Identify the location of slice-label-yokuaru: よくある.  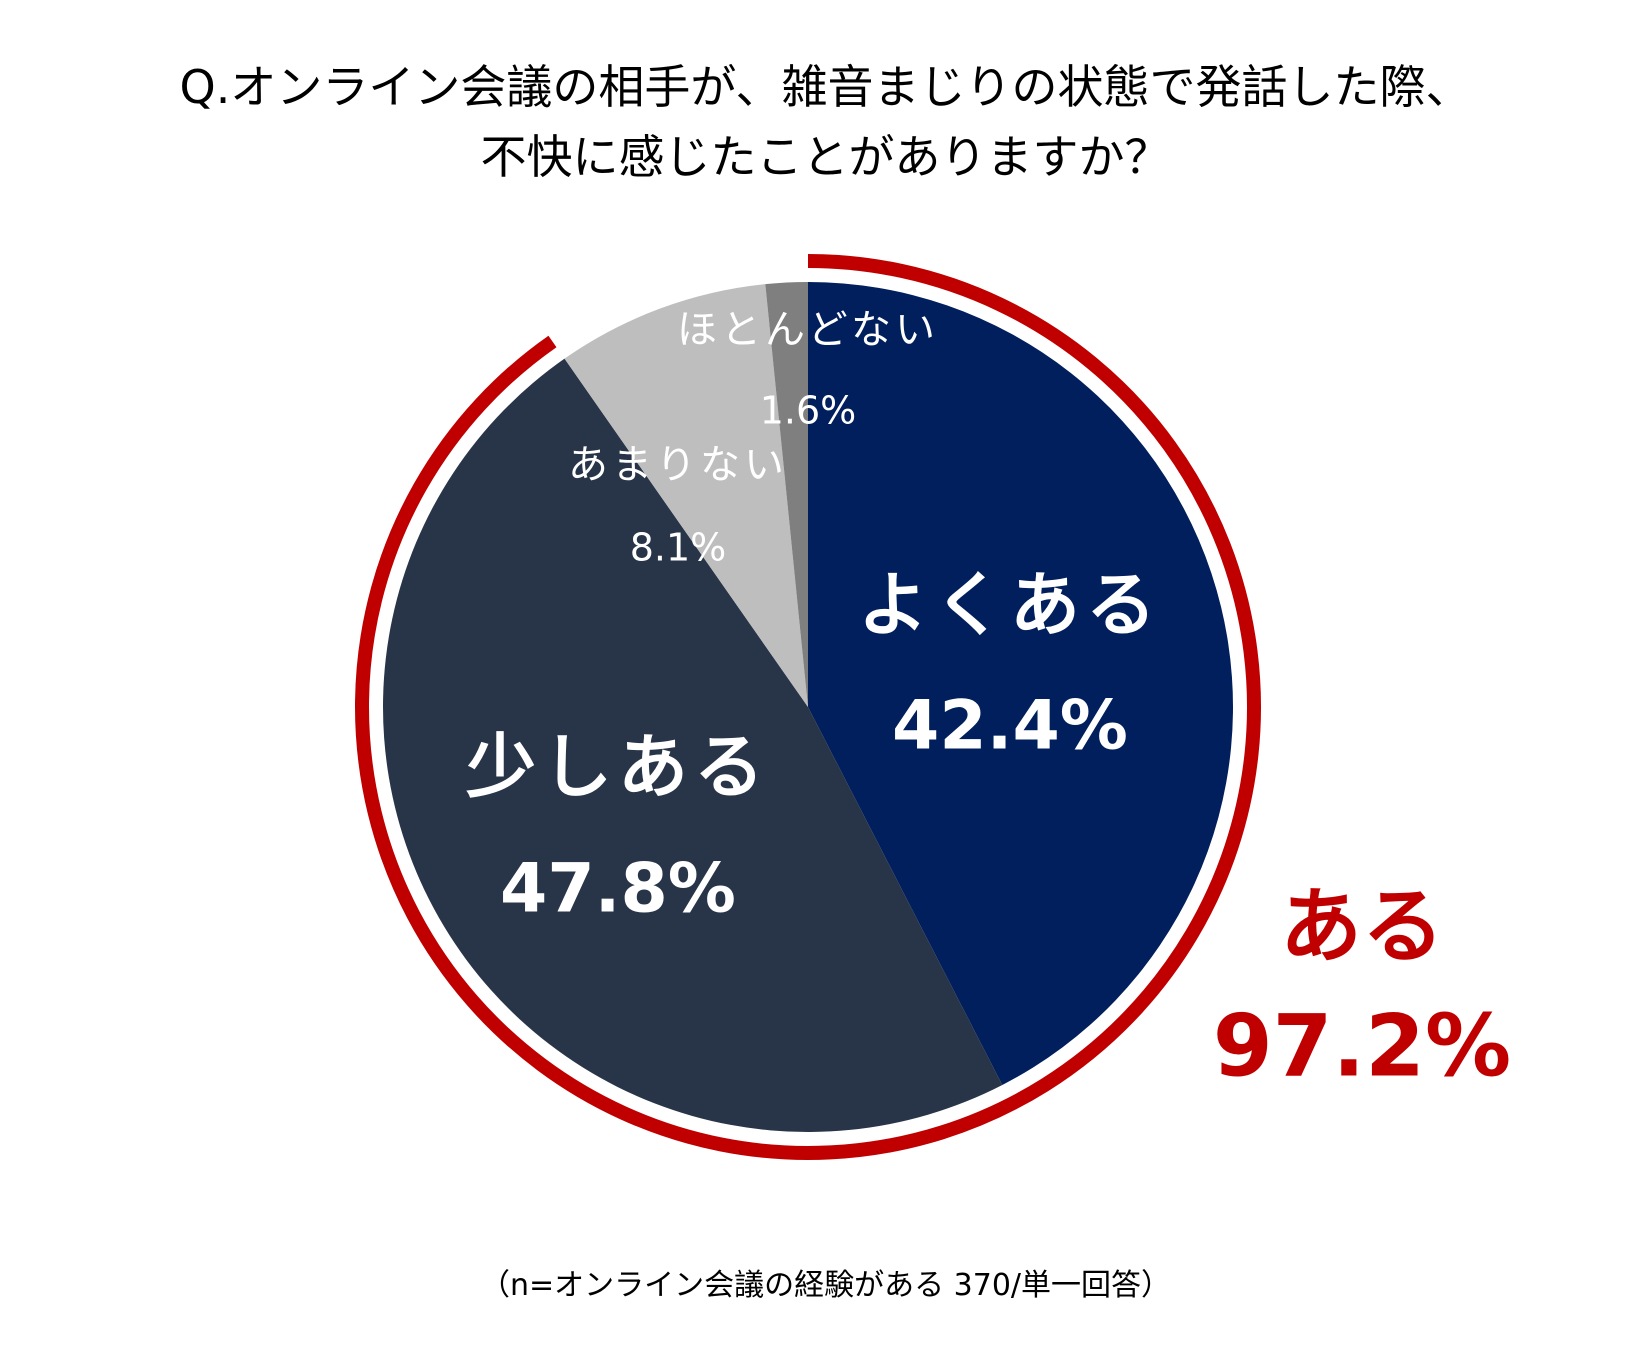
(1010, 605).